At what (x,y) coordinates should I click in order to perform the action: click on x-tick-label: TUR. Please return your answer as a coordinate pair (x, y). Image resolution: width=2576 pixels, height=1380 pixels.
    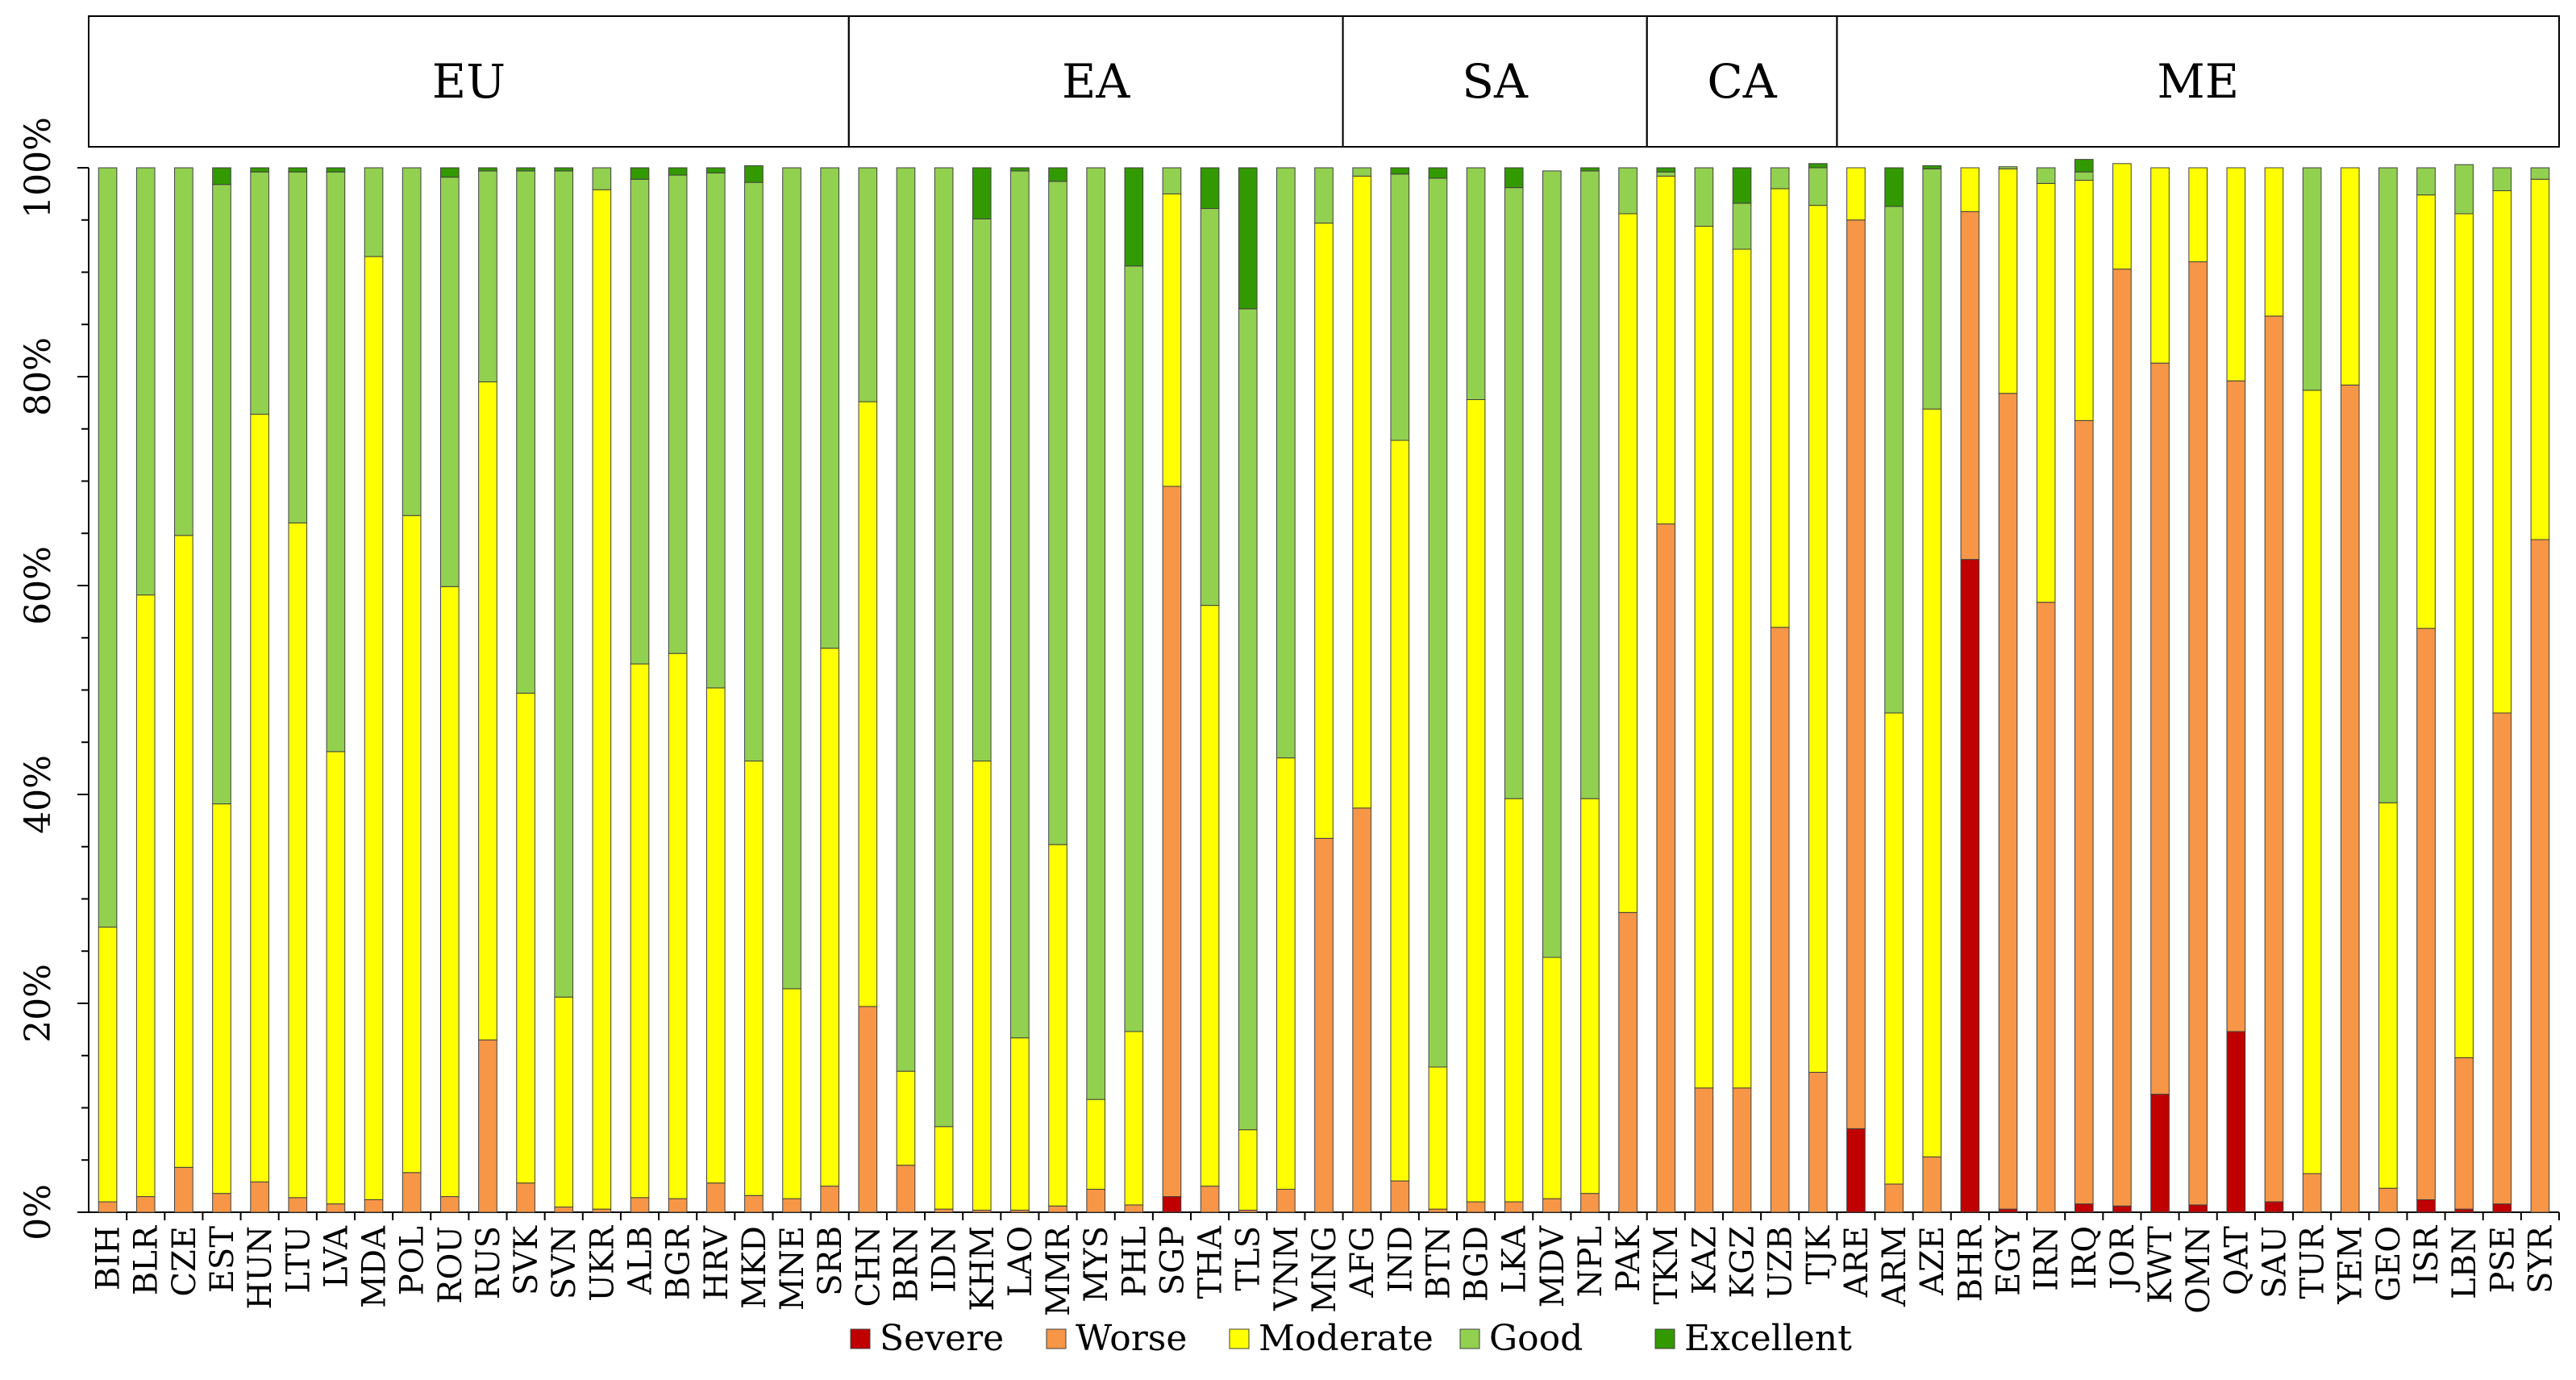
    Looking at the image, I should click on (2313, 1261).